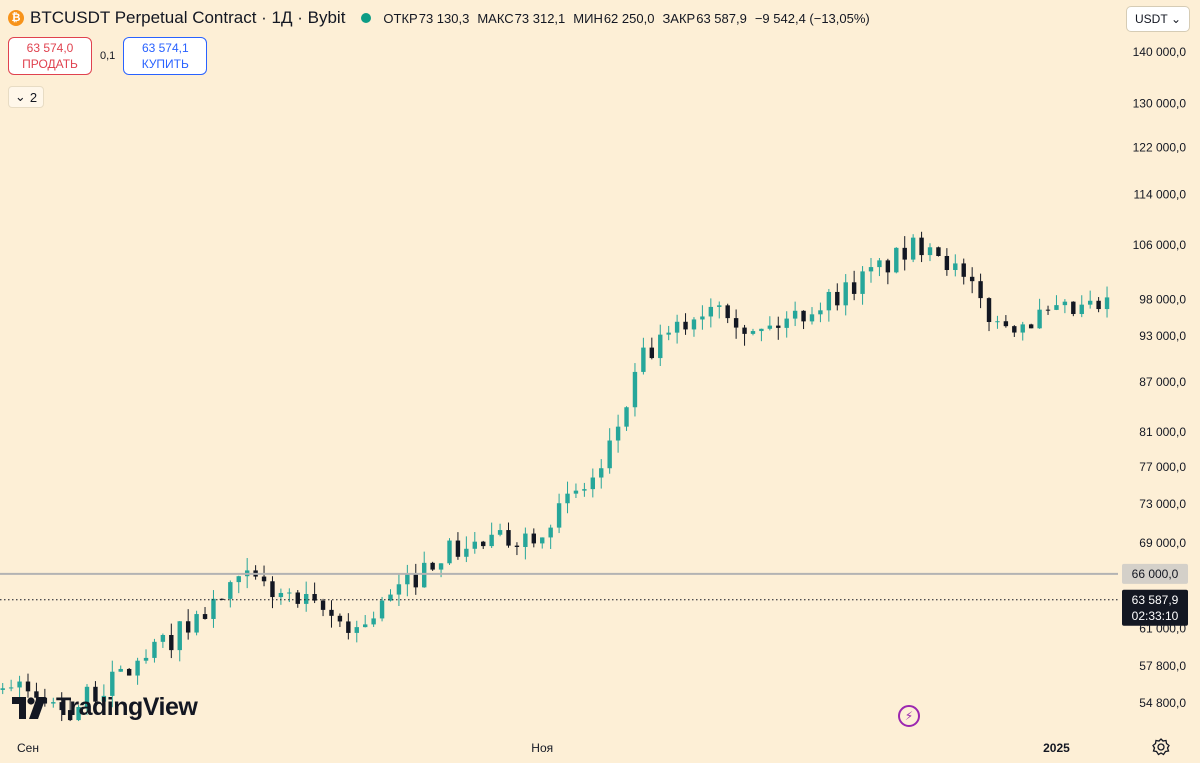 Image resolution: width=1200 pixels, height=763 pixels. I want to click on last-price-label-bg, so click(1155, 607).